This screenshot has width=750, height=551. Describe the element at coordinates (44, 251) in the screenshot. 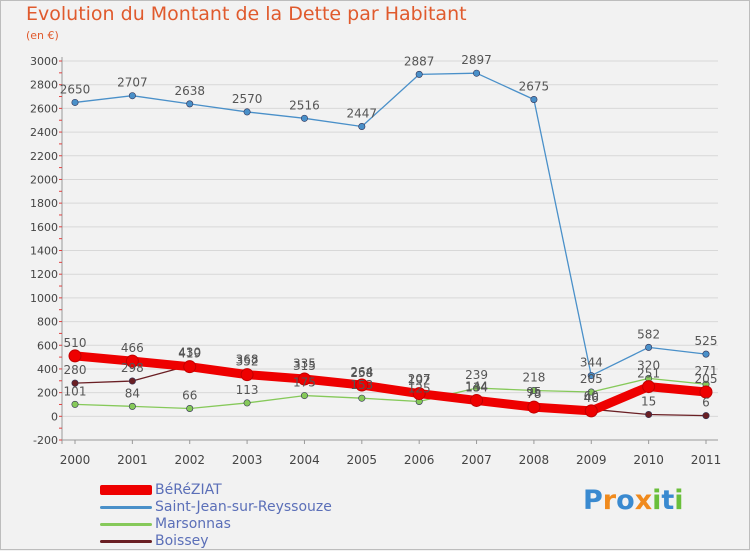

I see `y-tick-label: 1400` at that location.